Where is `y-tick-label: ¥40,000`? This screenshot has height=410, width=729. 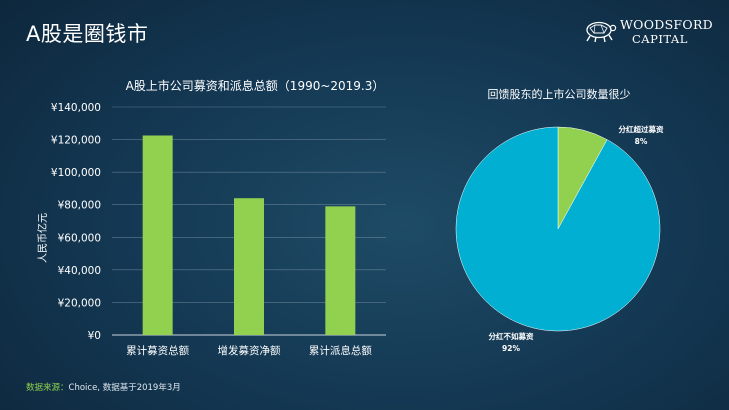 y-tick-label: ¥40,000 is located at coordinates (79, 271).